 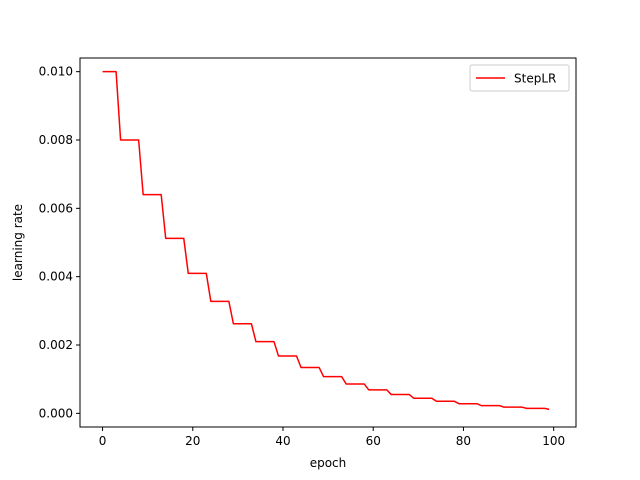 I want to click on legend-box, so click(x=519, y=78).